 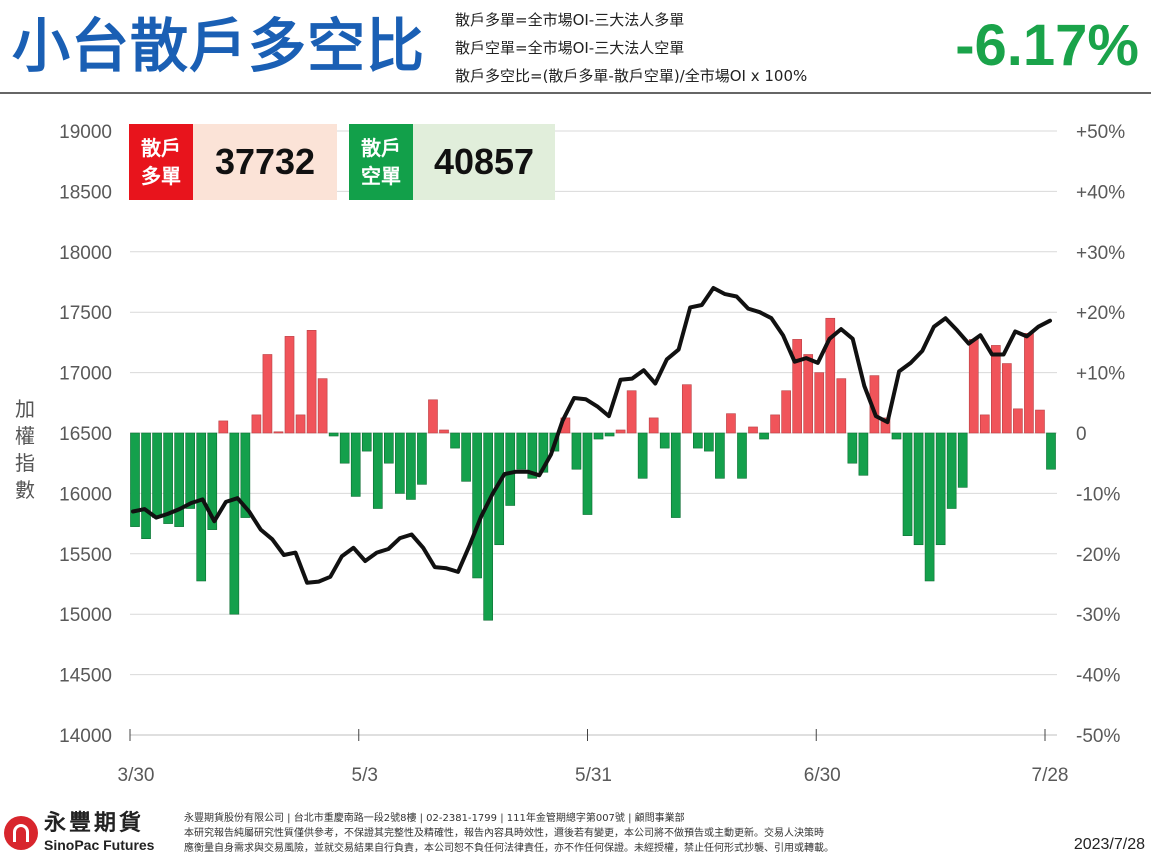 I want to click on y-right-tick-label: -40%, so click(x=1098, y=676).